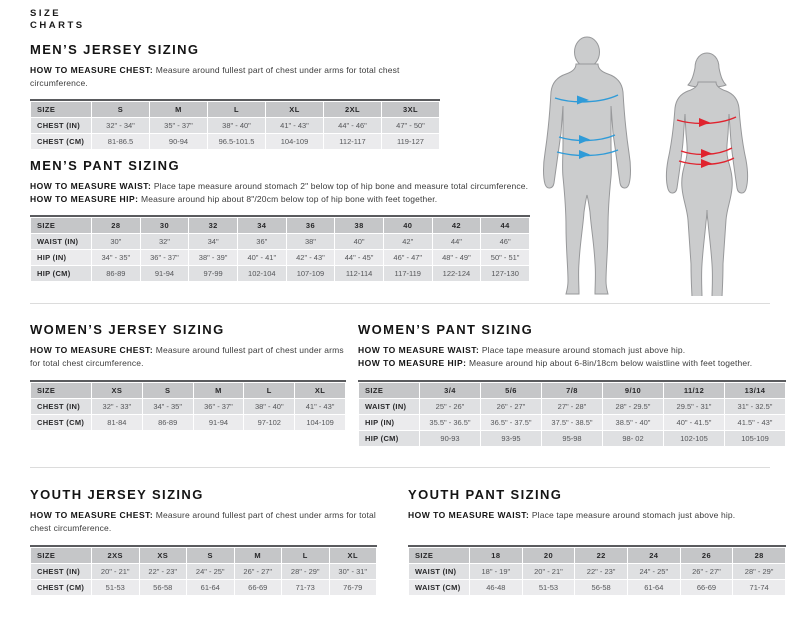 The width and height of the screenshot is (800, 618). I want to click on size-value-cell: 93-95, so click(511, 438).